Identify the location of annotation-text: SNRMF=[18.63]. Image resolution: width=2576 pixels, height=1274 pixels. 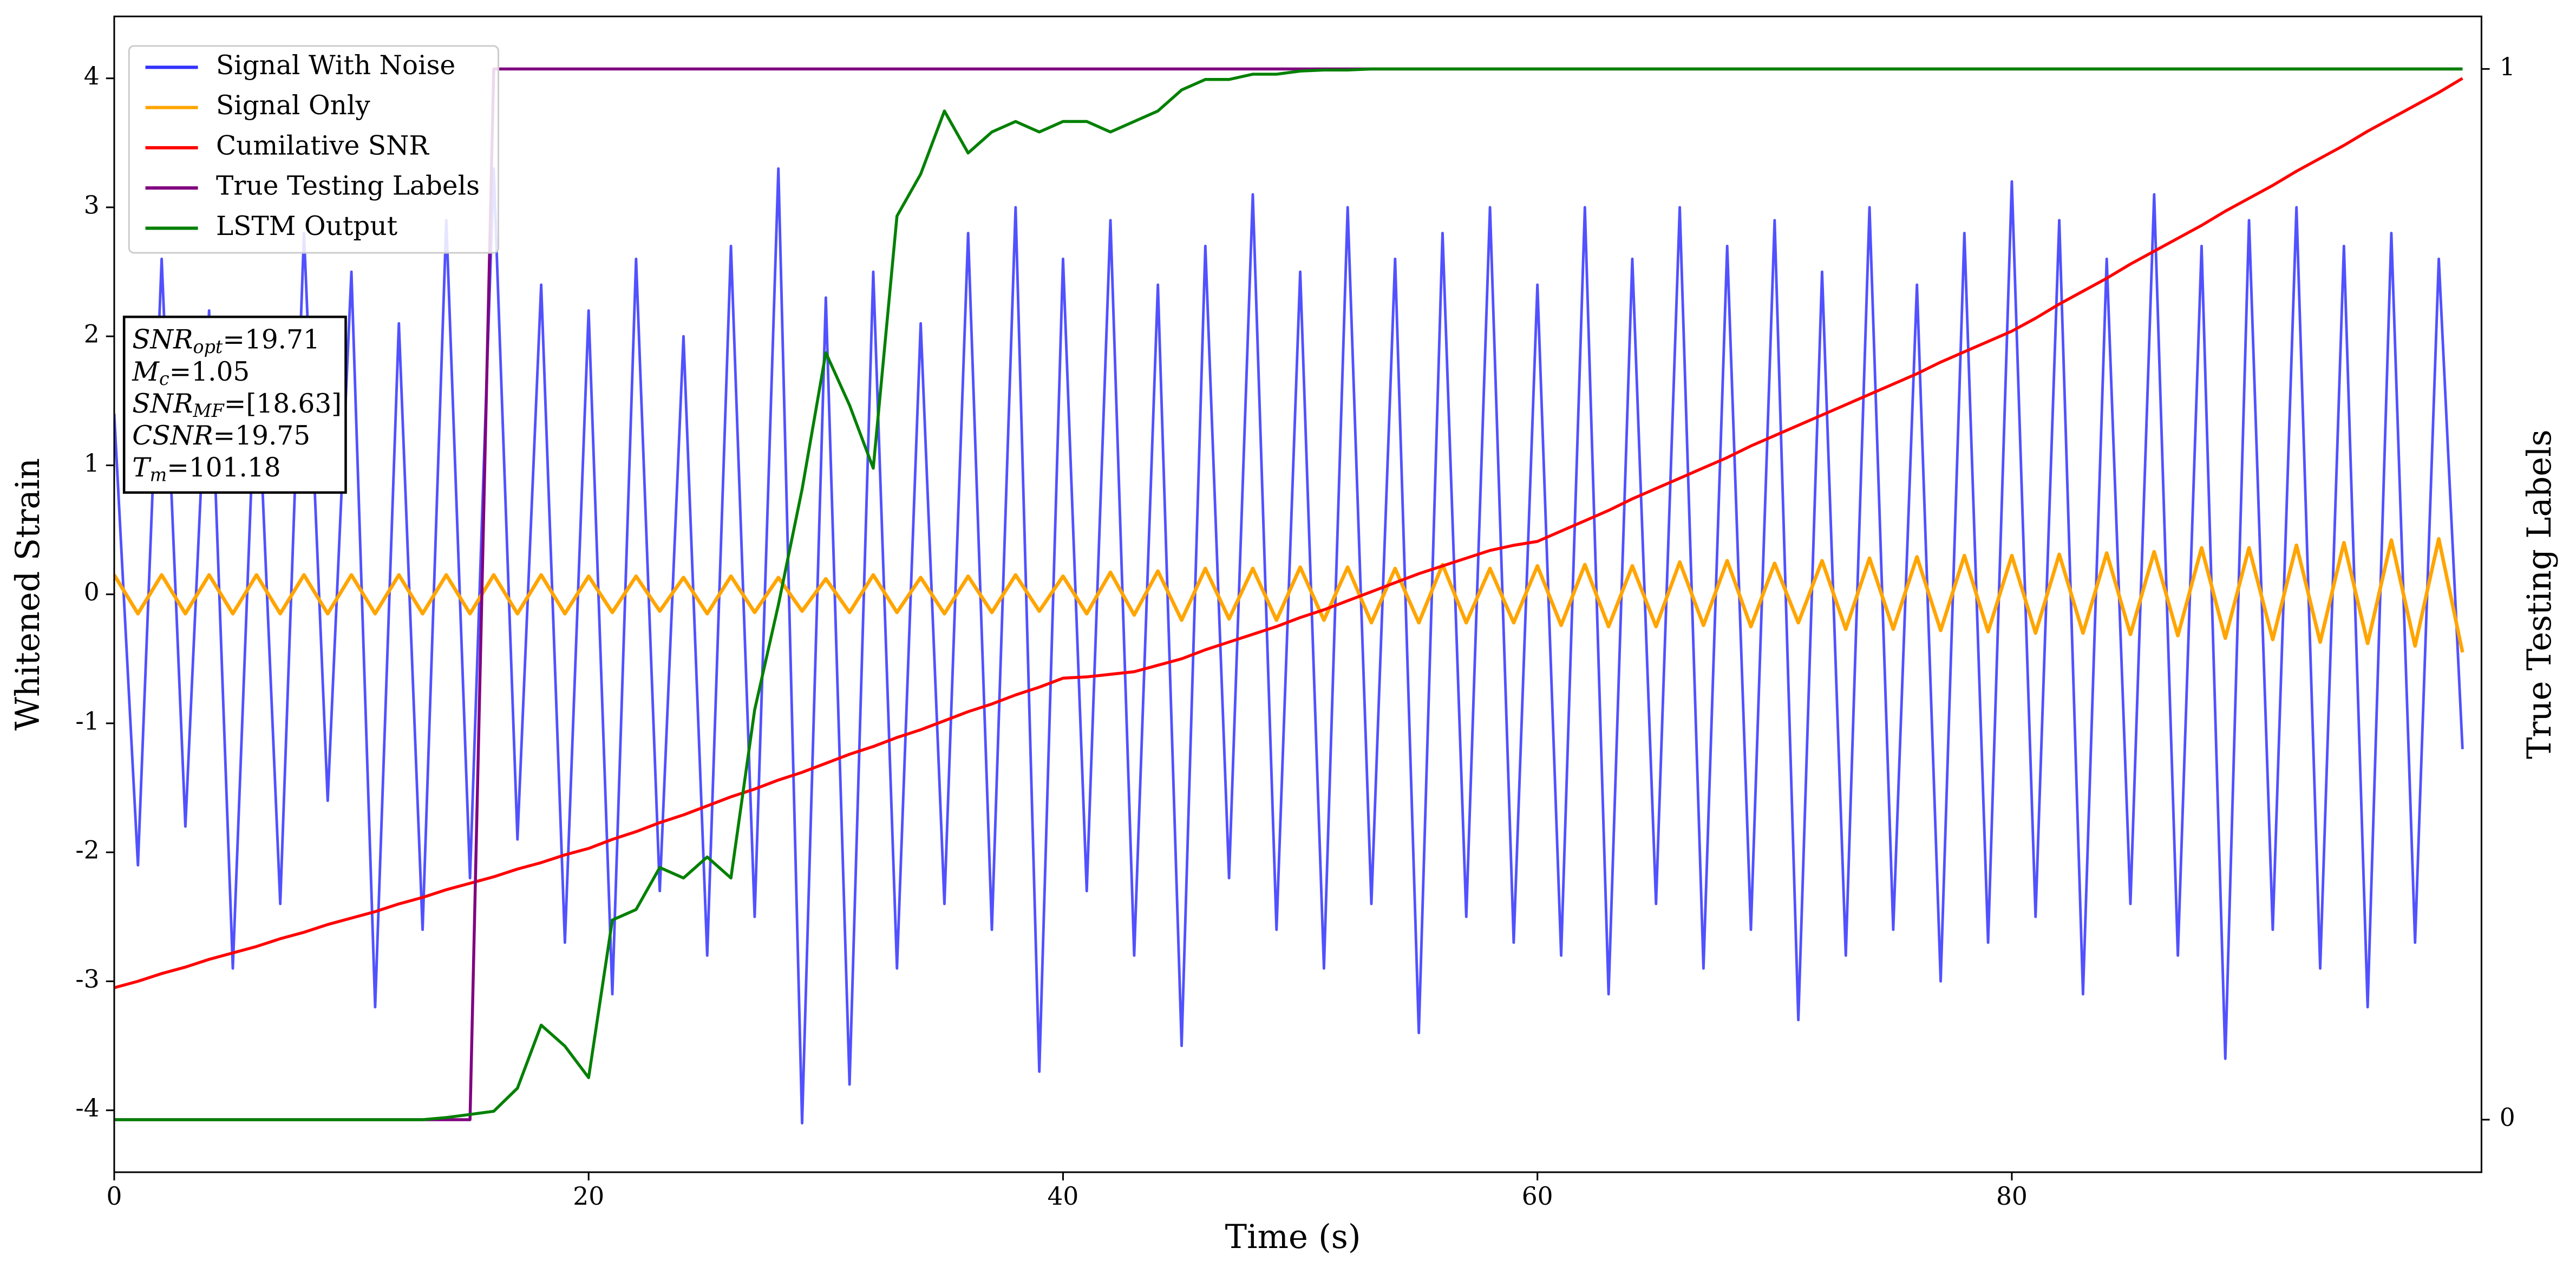
(237, 404).